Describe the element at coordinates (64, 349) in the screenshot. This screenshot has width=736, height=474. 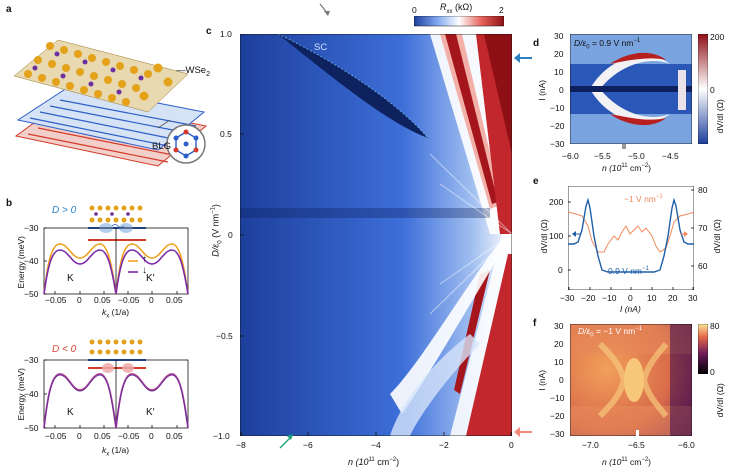
I see `panel-b-bottom-condition: D < 0` at that location.